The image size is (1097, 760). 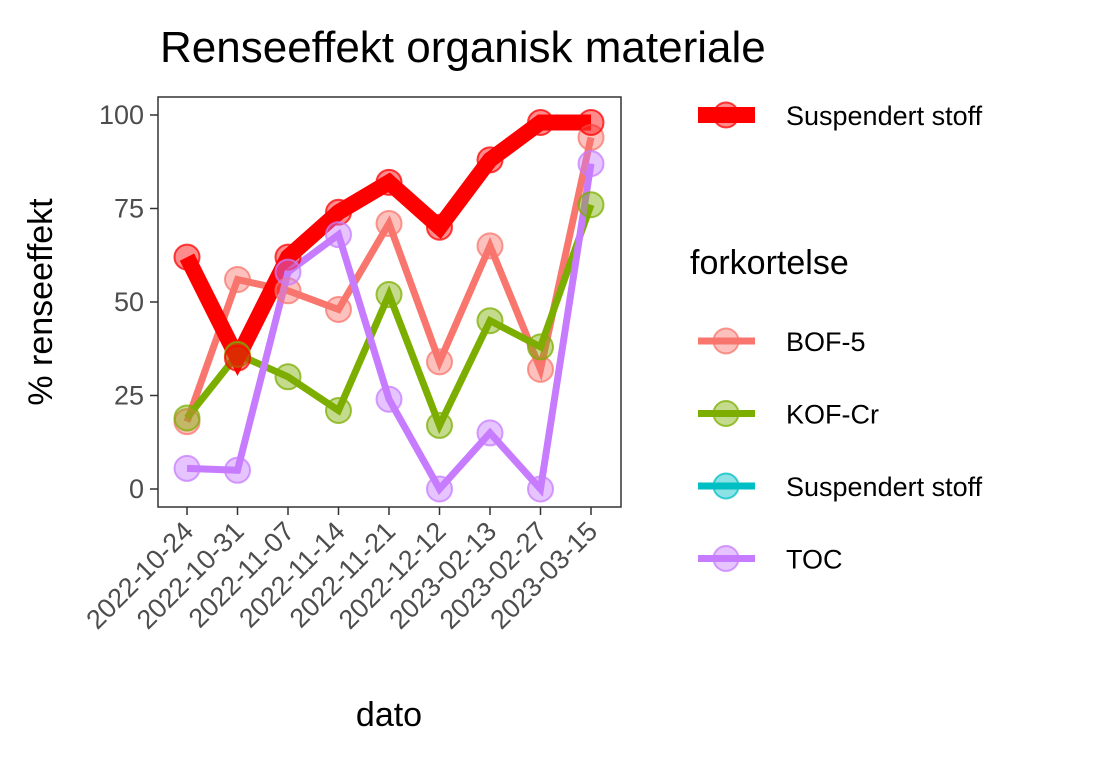 I want to click on legend-title: forkortelse, so click(x=769, y=263).